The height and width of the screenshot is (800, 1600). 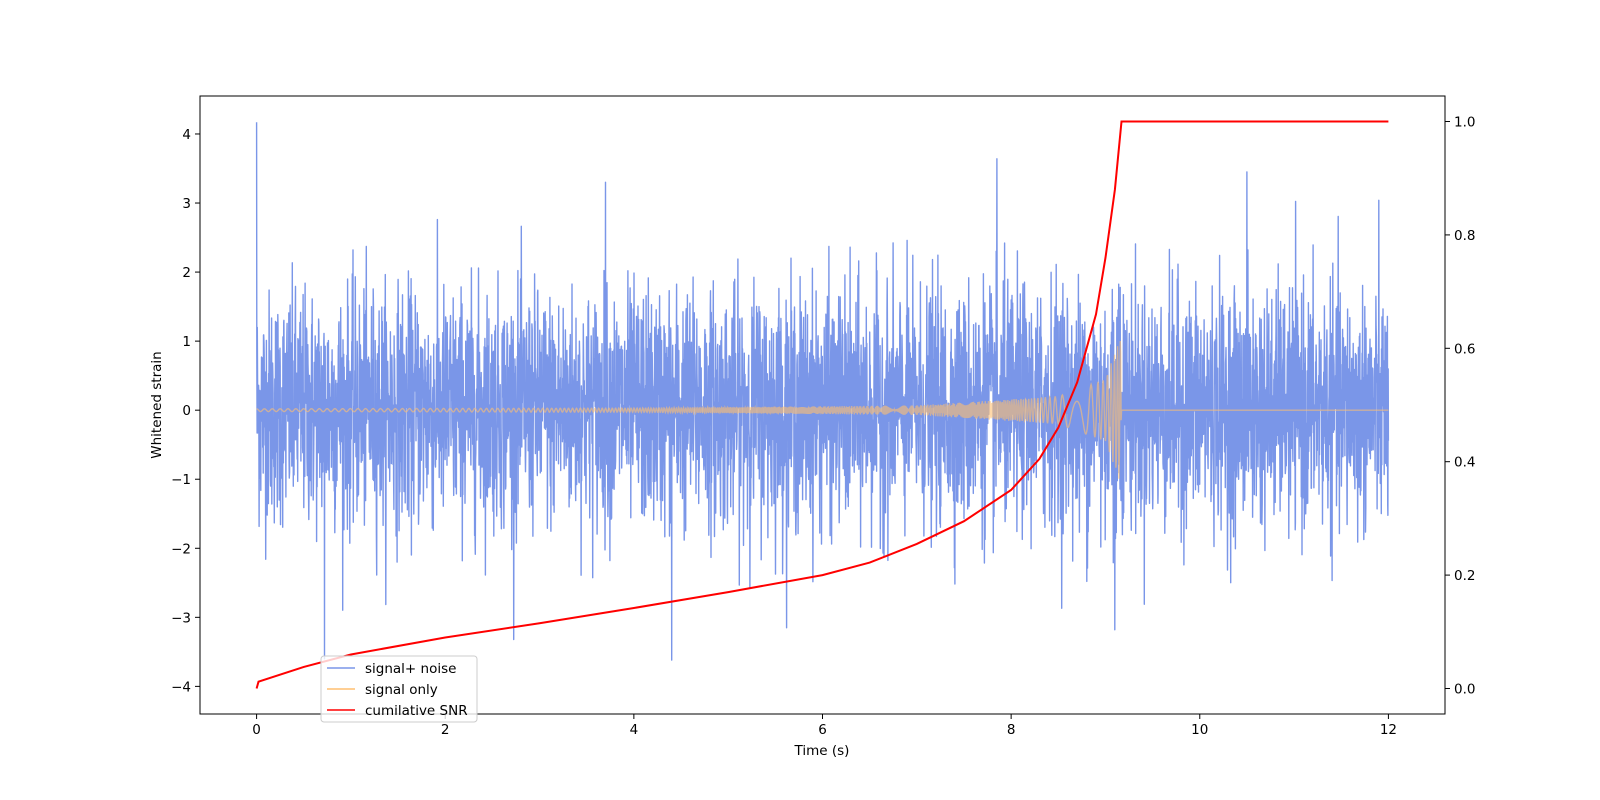 I want to click on x-tick-label: 6, so click(x=822, y=730).